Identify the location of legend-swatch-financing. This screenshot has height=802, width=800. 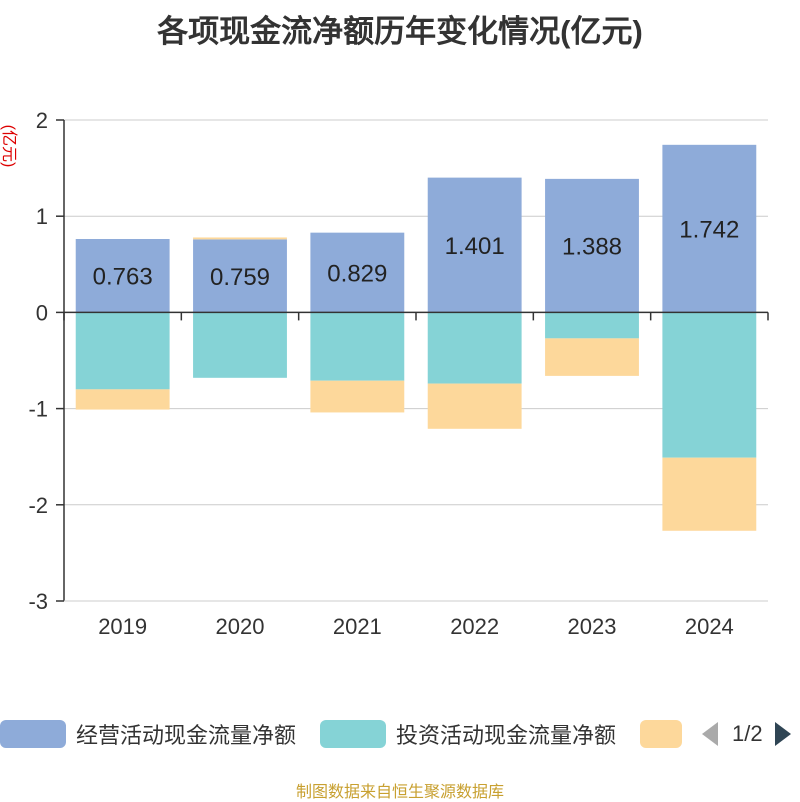
(661, 734).